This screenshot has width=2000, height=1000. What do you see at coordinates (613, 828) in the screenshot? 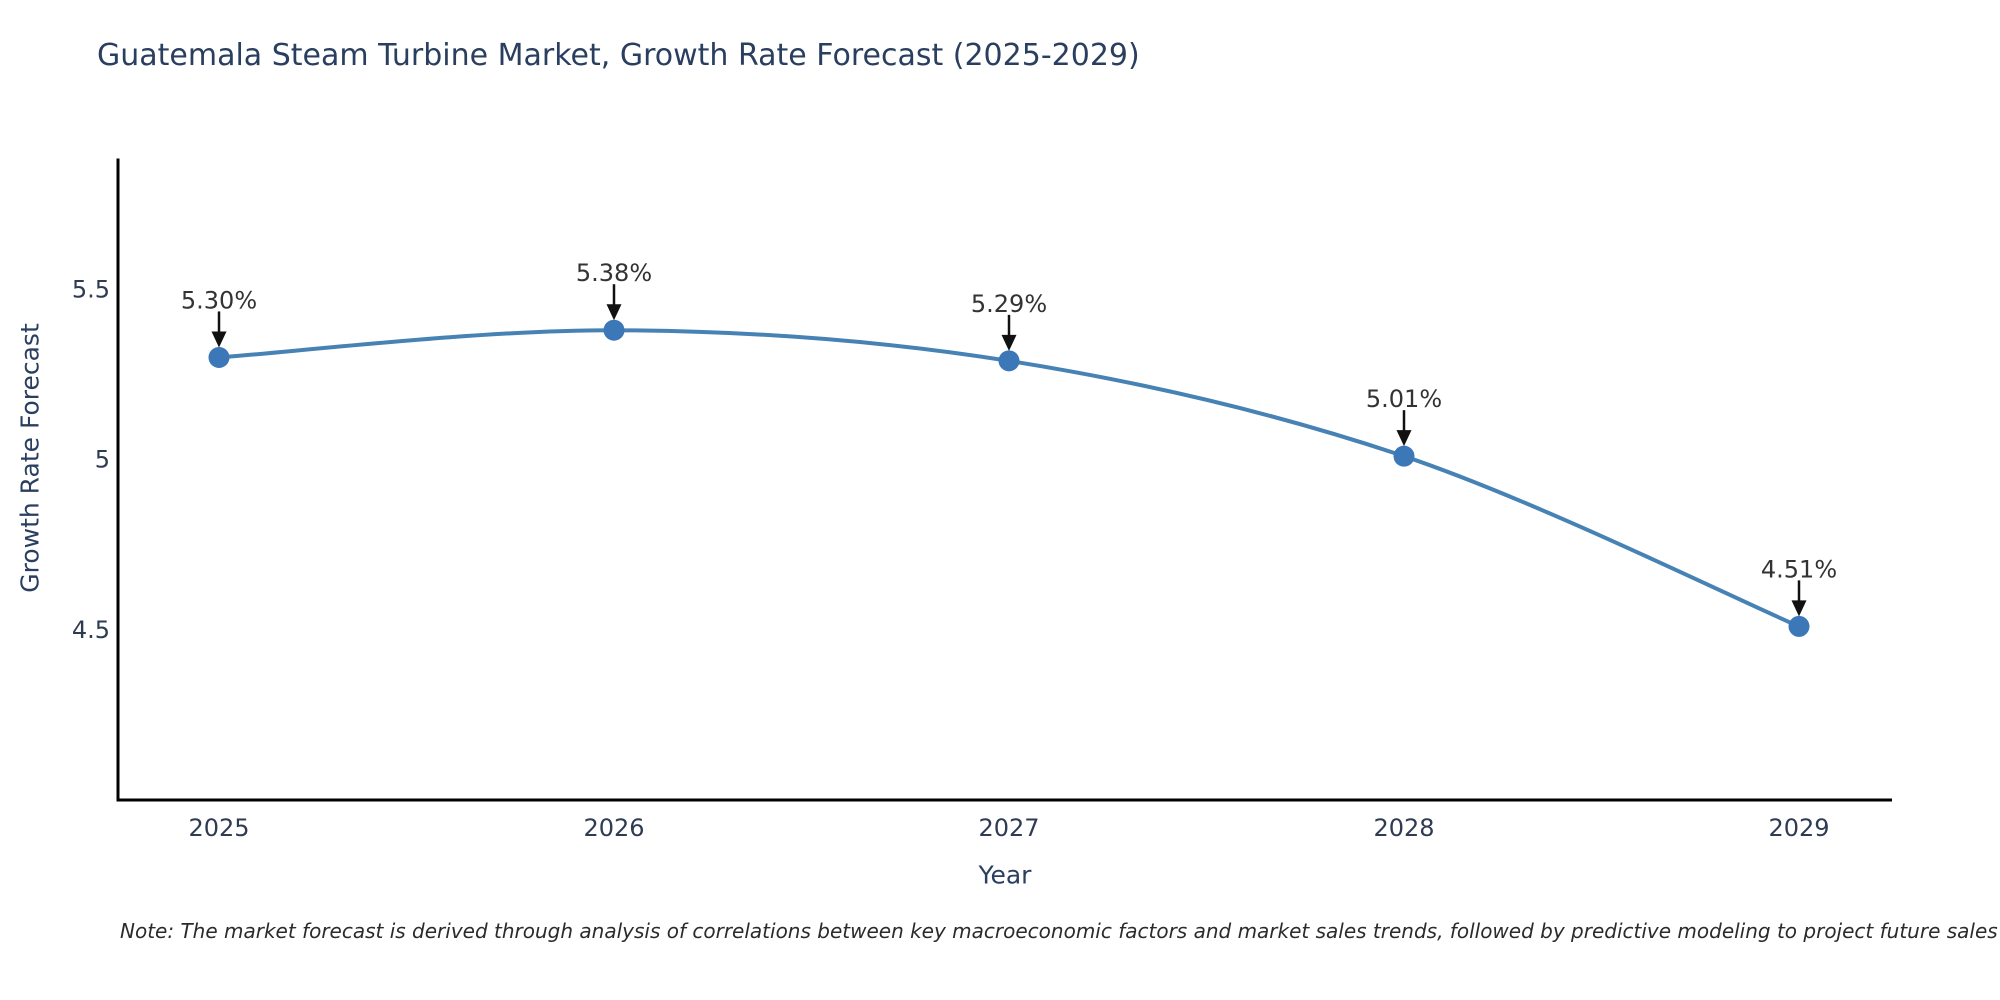
I see `x-tick-label: 2026` at bounding box center [613, 828].